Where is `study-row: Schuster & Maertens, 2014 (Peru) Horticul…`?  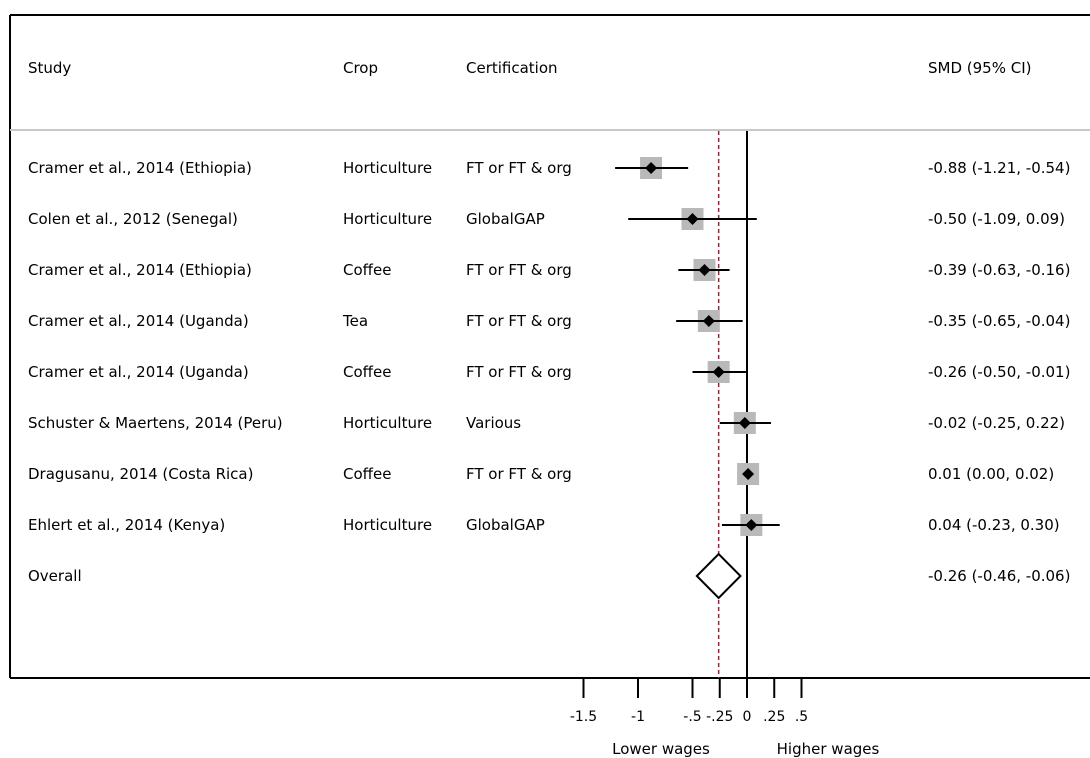 study-row: Schuster & Maertens, 2014 (Peru) Horticul… is located at coordinates (546, 423).